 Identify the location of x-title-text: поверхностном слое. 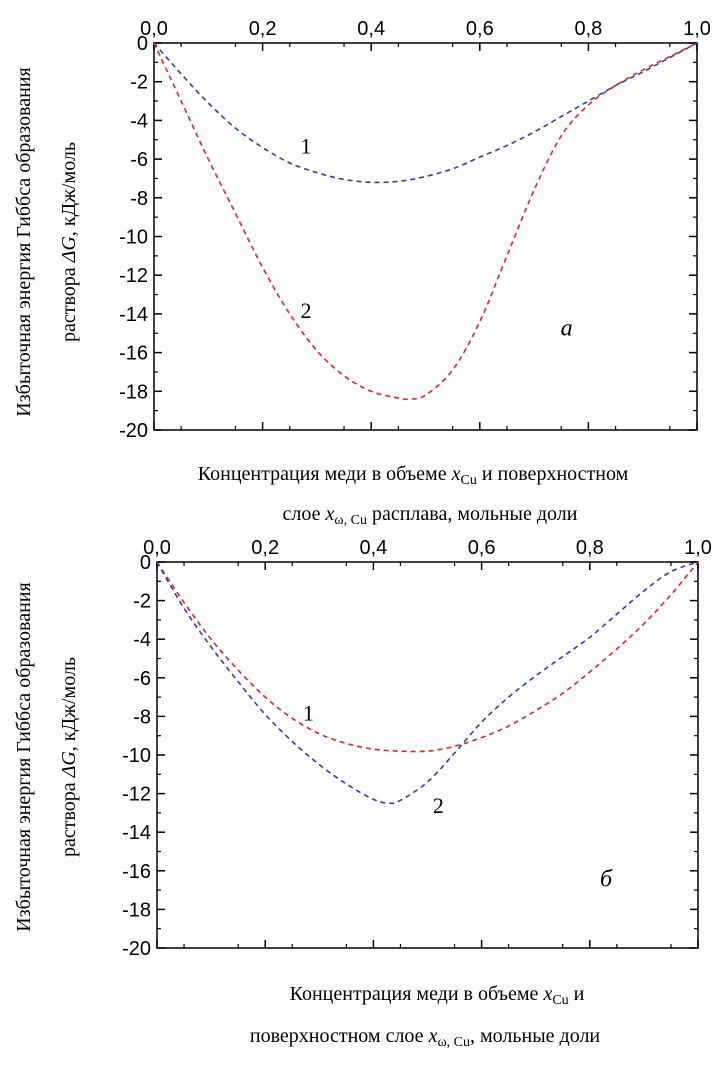
(339, 1036).